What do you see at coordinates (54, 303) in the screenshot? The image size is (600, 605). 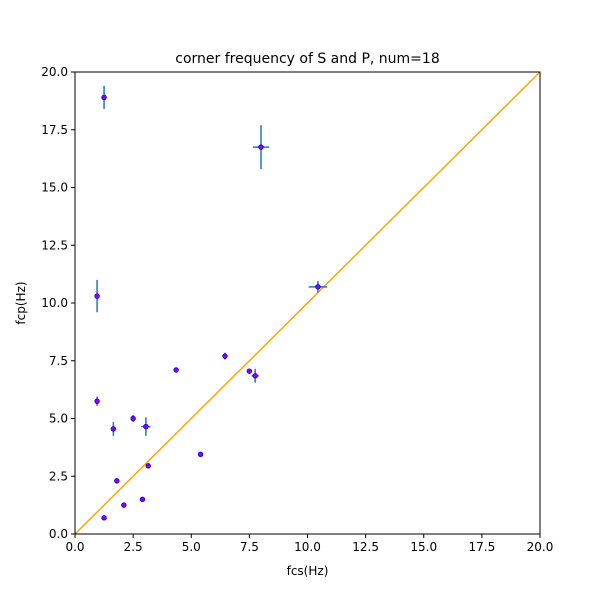 I see `y-tick-label-4: 10.0` at bounding box center [54, 303].